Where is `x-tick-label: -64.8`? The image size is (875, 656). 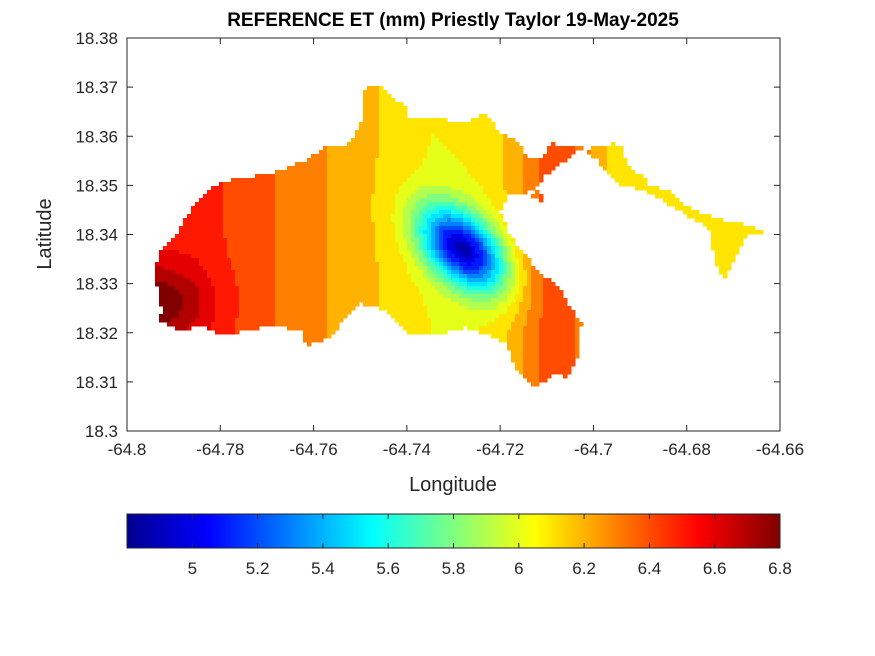 x-tick-label: -64.8 is located at coordinates (127, 449).